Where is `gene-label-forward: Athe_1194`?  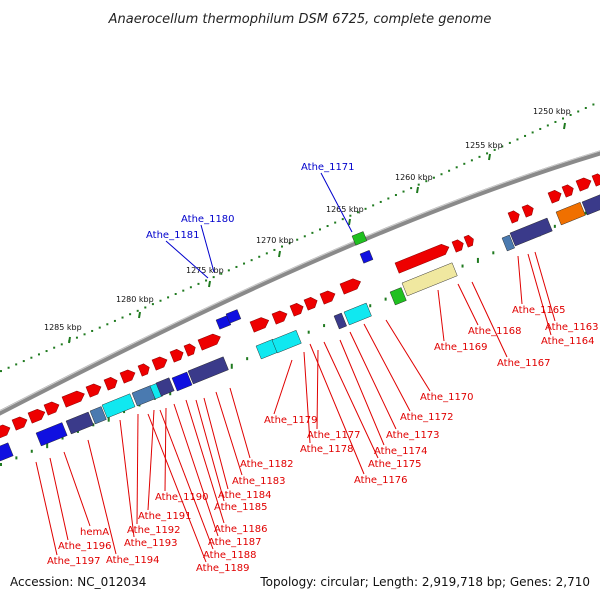
gene-label-forward: Athe_1194 is located at coordinates (133, 560).